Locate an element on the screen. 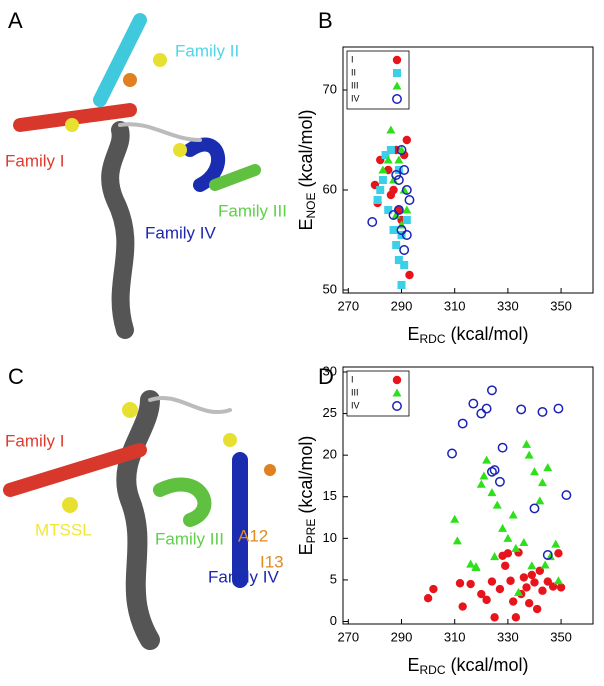  axis-label: EPRE (kcal/mol) is located at coordinates (307, 496).